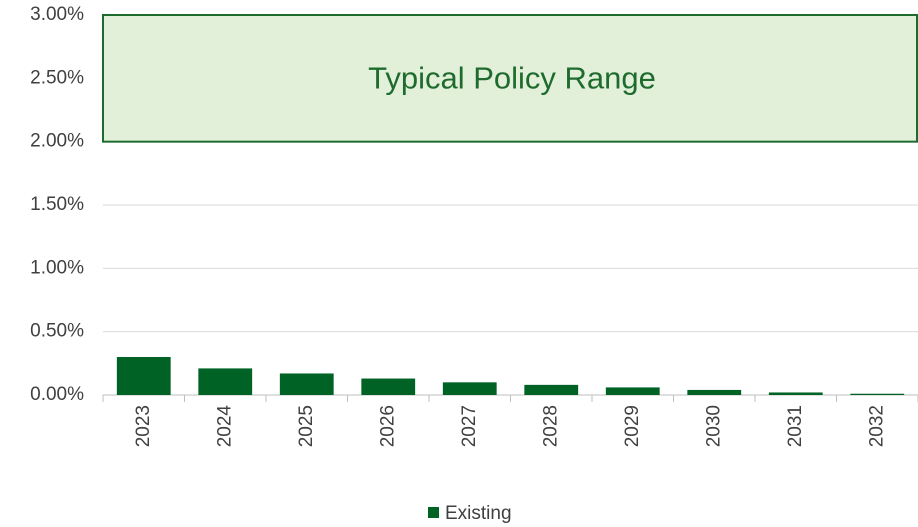 The image size is (918, 527). What do you see at coordinates (57, 77) in the screenshot?
I see `y-tick-label: 2.50%` at bounding box center [57, 77].